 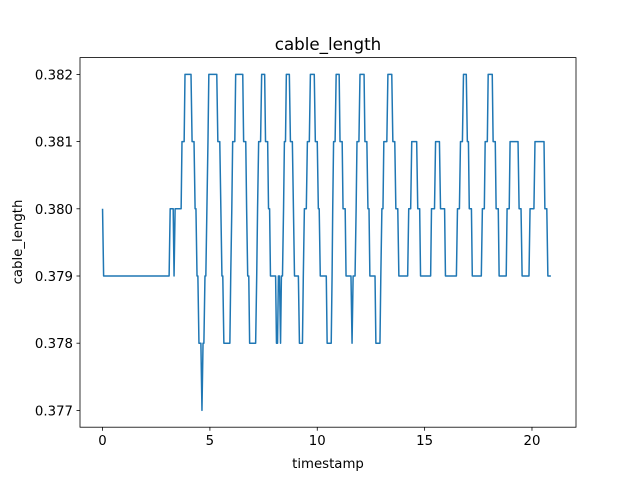 I want to click on y-tick-label: 0.381, so click(x=54, y=143).